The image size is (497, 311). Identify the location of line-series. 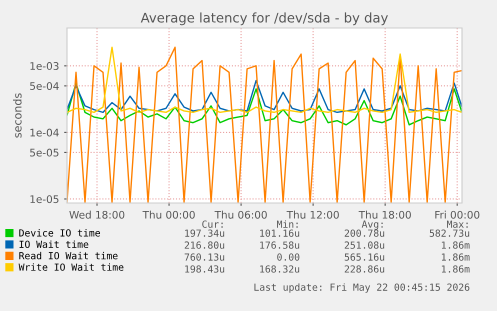
(264, 97).